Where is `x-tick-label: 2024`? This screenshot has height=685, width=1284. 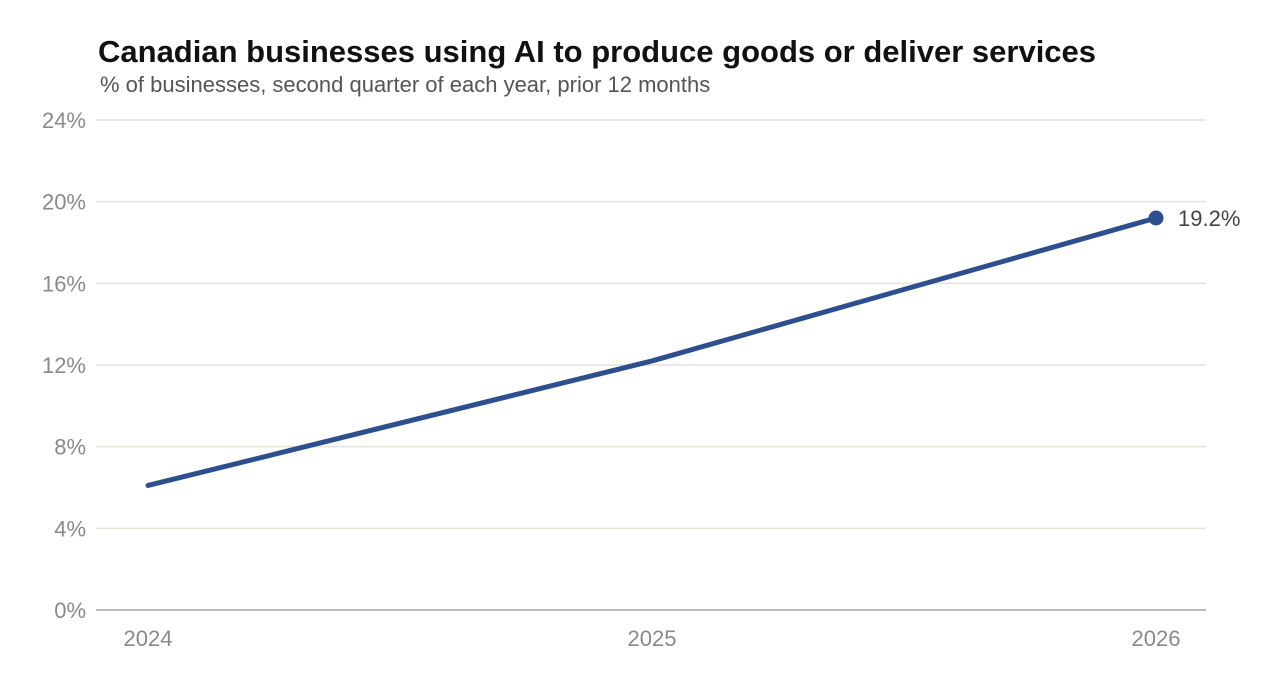 x-tick-label: 2024 is located at coordinates (148, 638).